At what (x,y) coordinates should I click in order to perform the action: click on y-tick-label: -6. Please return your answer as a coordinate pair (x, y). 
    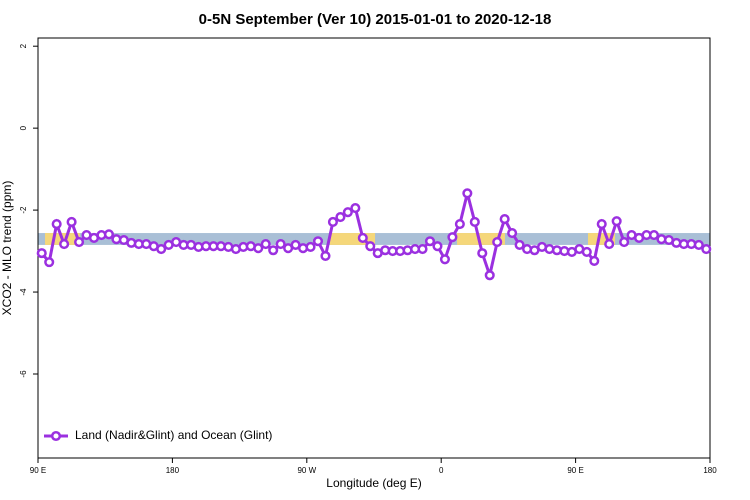
    Looking at the image, I should click on (23, 374).